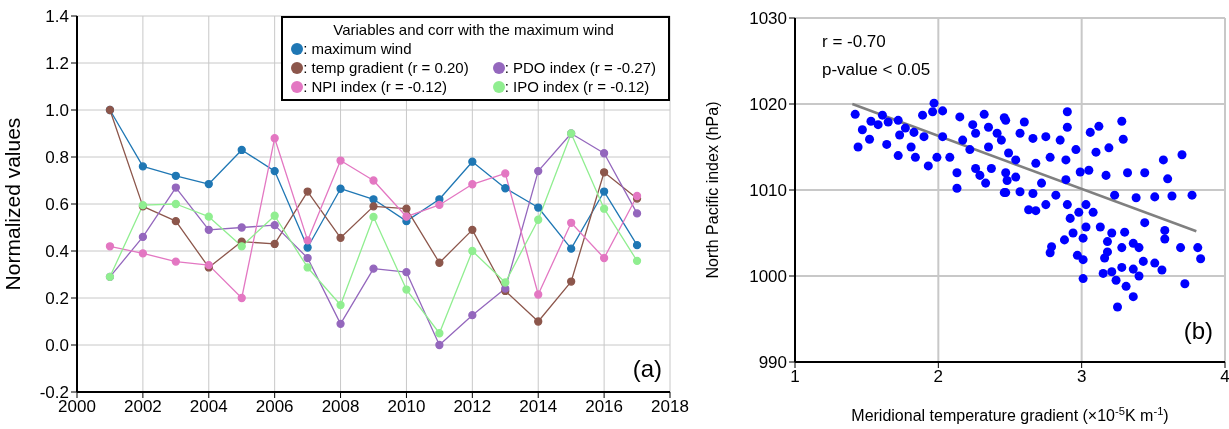 Image resolution: width=1229 pixels, height=429 pixels. Describe the element at coordinates (768, 191) in the screenshot. I see `y-tick-label: 1010` at that location.